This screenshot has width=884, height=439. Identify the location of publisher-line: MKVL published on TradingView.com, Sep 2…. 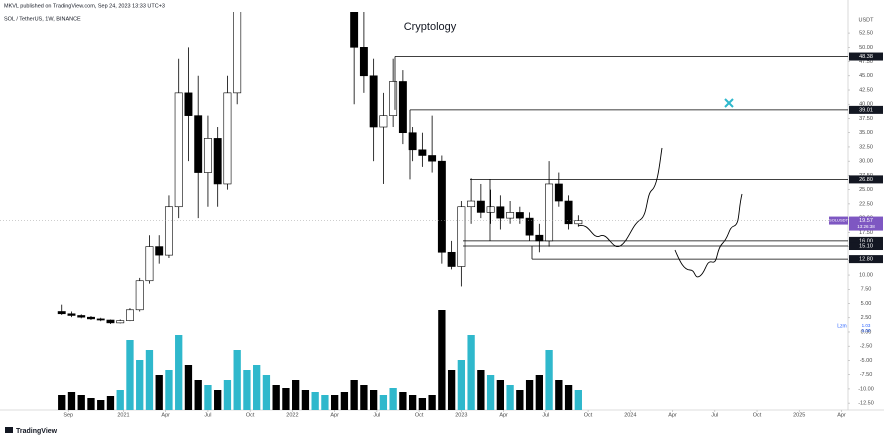
(84, 6).